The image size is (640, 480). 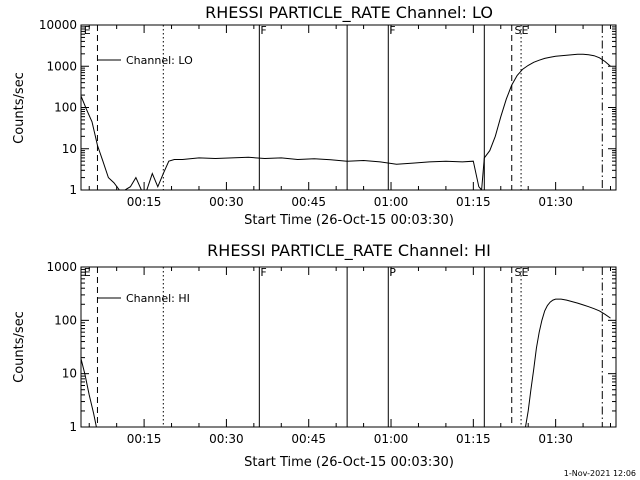 What do you see at coordinates (69, 149) in the screenshot?
I see `panel-lo-y-tick-label: 10` at bounding box center [69, 149].